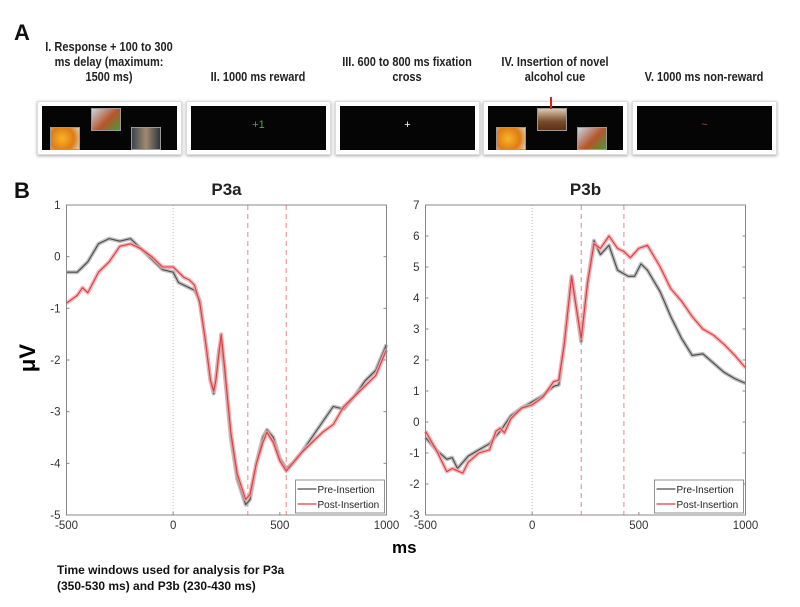  Describe the element at coordinates (585, 189) in the screenshot. I see `plot-title: P3b` at that location.